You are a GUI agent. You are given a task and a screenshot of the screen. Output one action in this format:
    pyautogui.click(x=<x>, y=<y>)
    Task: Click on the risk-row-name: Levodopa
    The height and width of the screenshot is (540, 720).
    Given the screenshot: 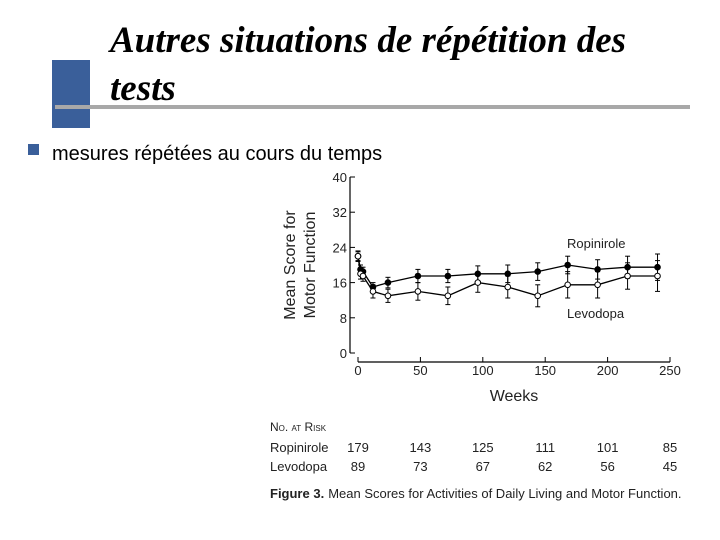 What is the action you would take?
    pyautogui.click(x=299, y=466)
    